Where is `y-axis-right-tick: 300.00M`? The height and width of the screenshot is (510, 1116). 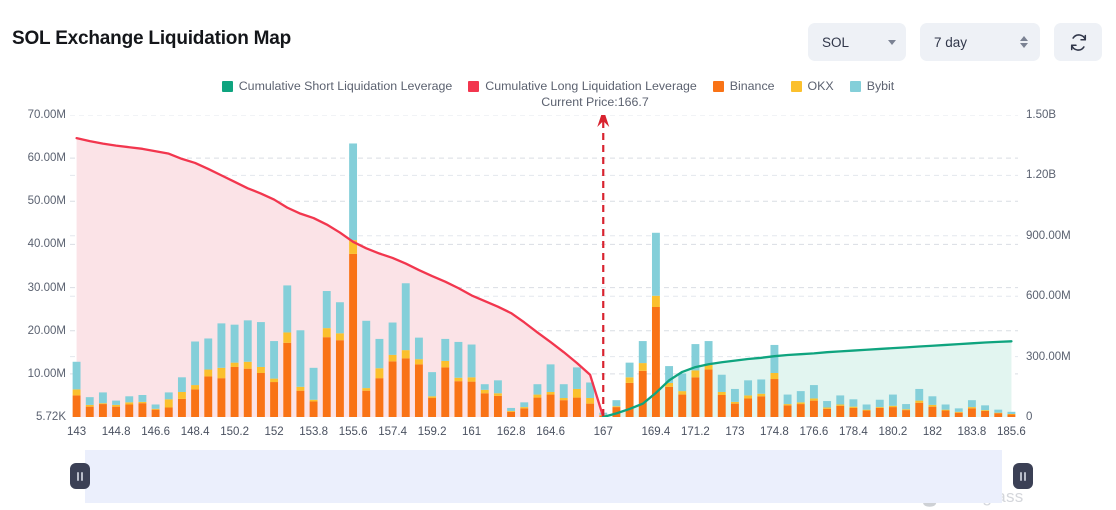 y-axis-right-tick: 300.00M is located at coordinates (1048, 356).